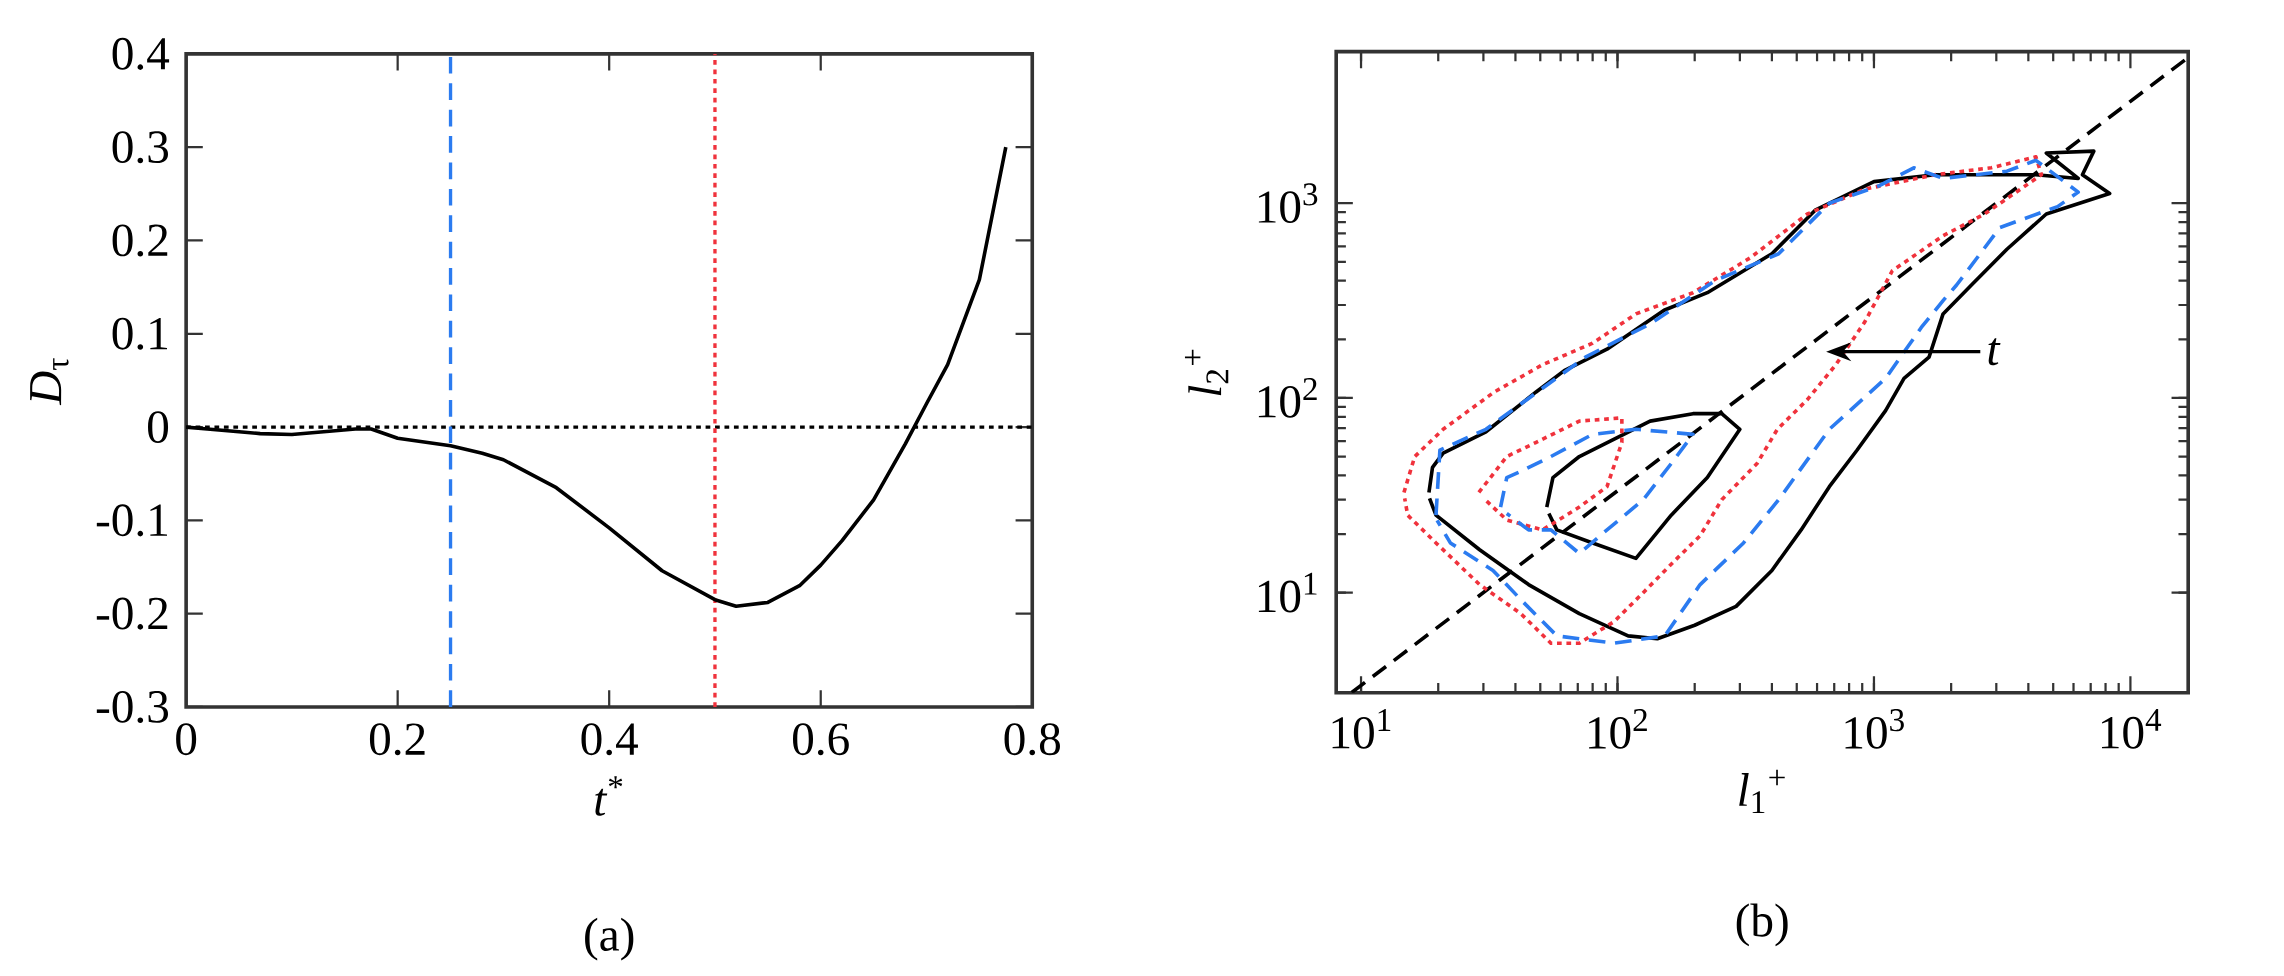 The height and width of the screenshot is (976, 2284). Describe the element at coordinates (132, 613) in the screenshot. I see `y-tick-label: -0.2` at that location.